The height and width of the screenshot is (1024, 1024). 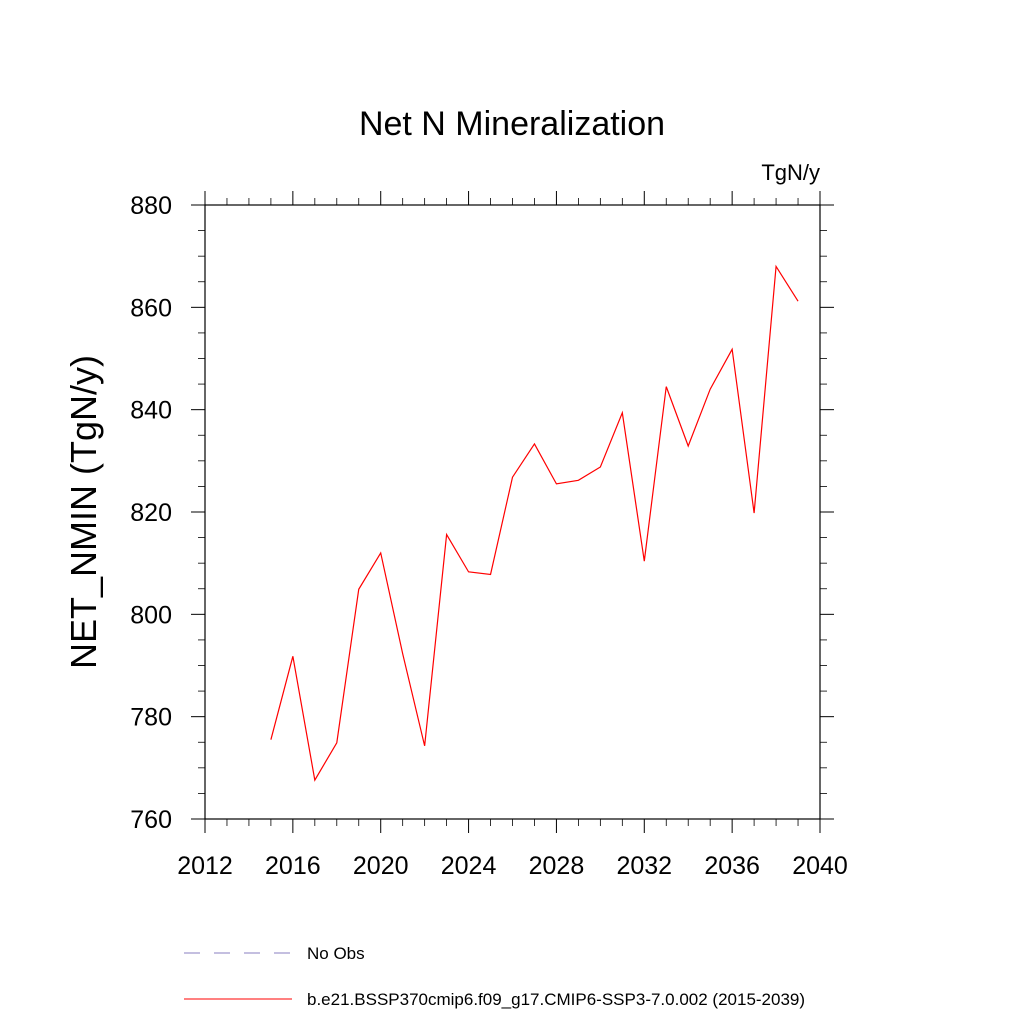 I want to click on x-tick-label: 2040, so click(x=820, y=866).